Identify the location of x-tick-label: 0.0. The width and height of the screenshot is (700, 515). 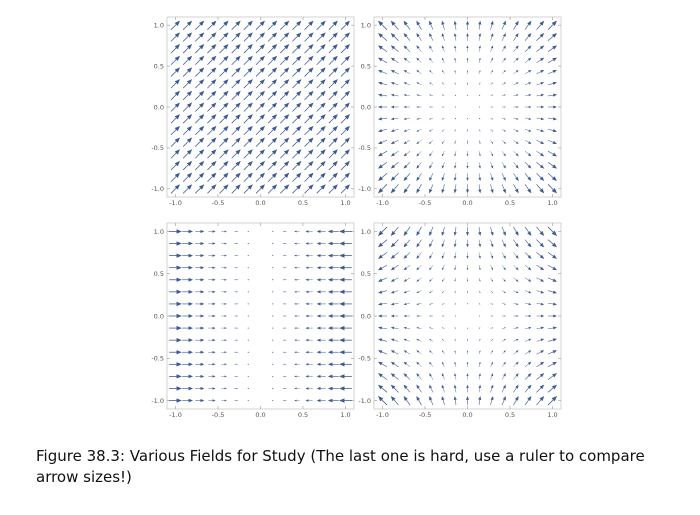
(260, 415).